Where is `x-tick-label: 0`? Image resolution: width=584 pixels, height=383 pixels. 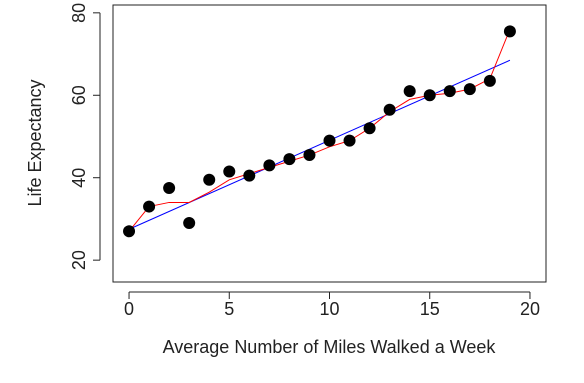
x-tick-label: 0 is located at coordinates (129, 309).